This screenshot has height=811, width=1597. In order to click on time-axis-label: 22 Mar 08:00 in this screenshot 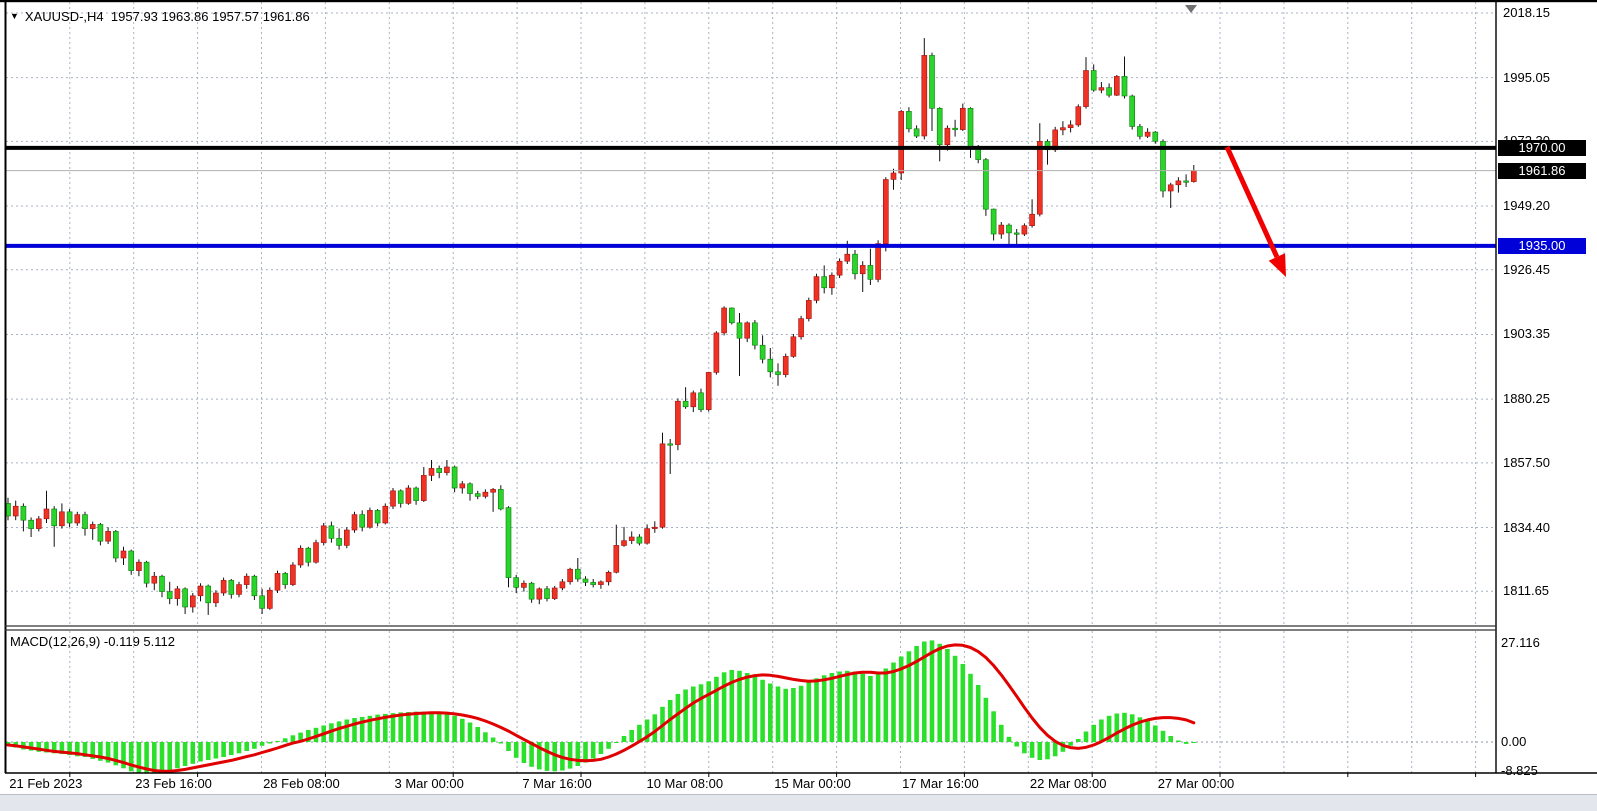, I will do `click(1068, 783)`.